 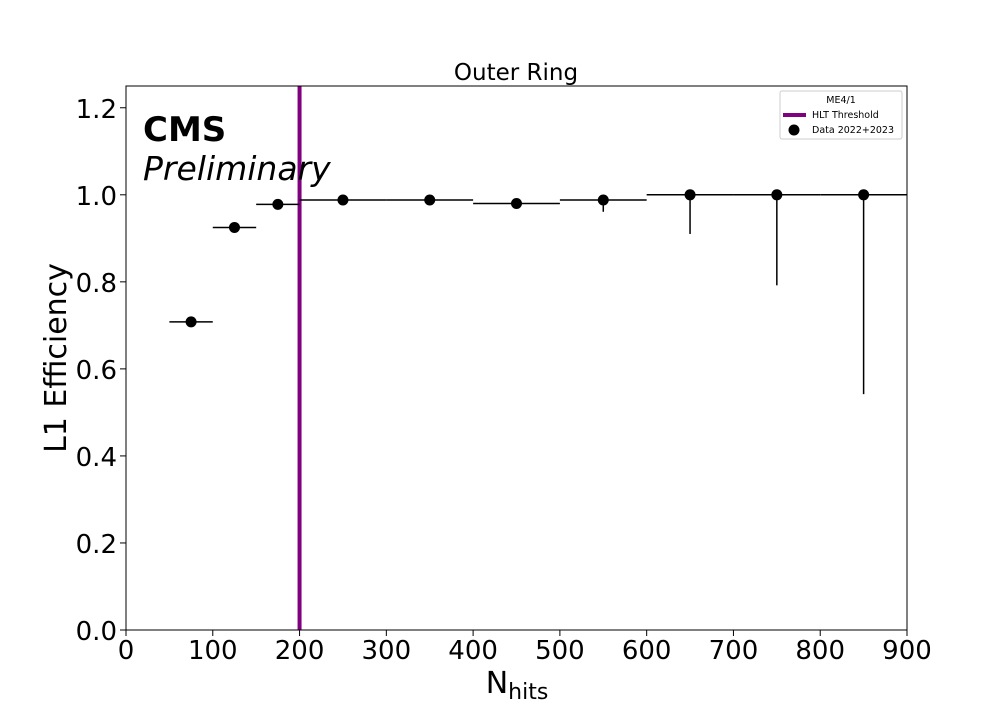 What do you see at coordinates (734, 651) in the screenshot?
I see `x-tick-label: 700` at bounding box center [734, 651].